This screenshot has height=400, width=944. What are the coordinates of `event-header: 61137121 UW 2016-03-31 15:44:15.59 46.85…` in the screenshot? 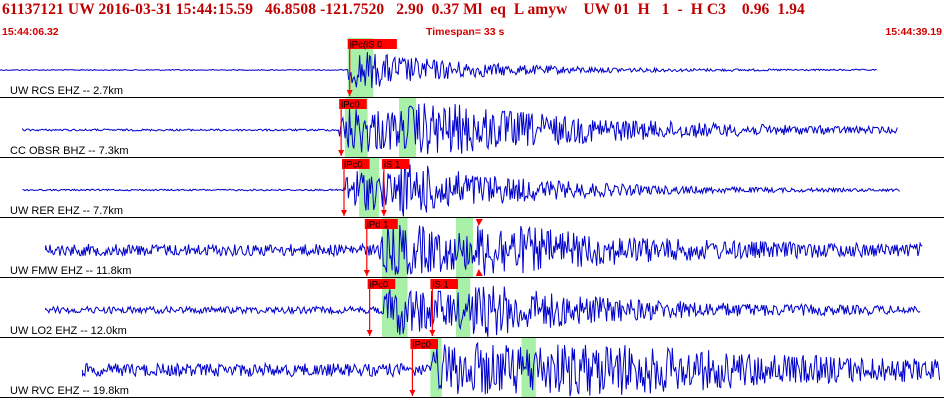 It's located at (472, 19).